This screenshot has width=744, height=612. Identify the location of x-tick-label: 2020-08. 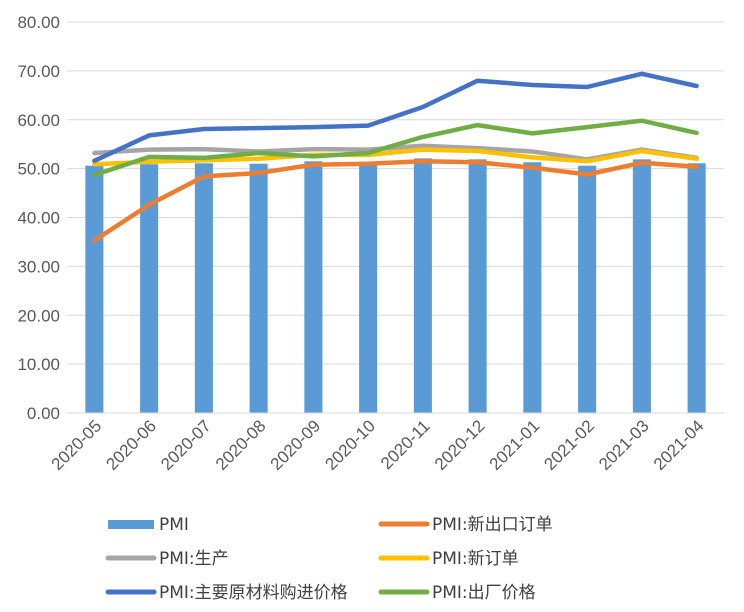
(241, 445).